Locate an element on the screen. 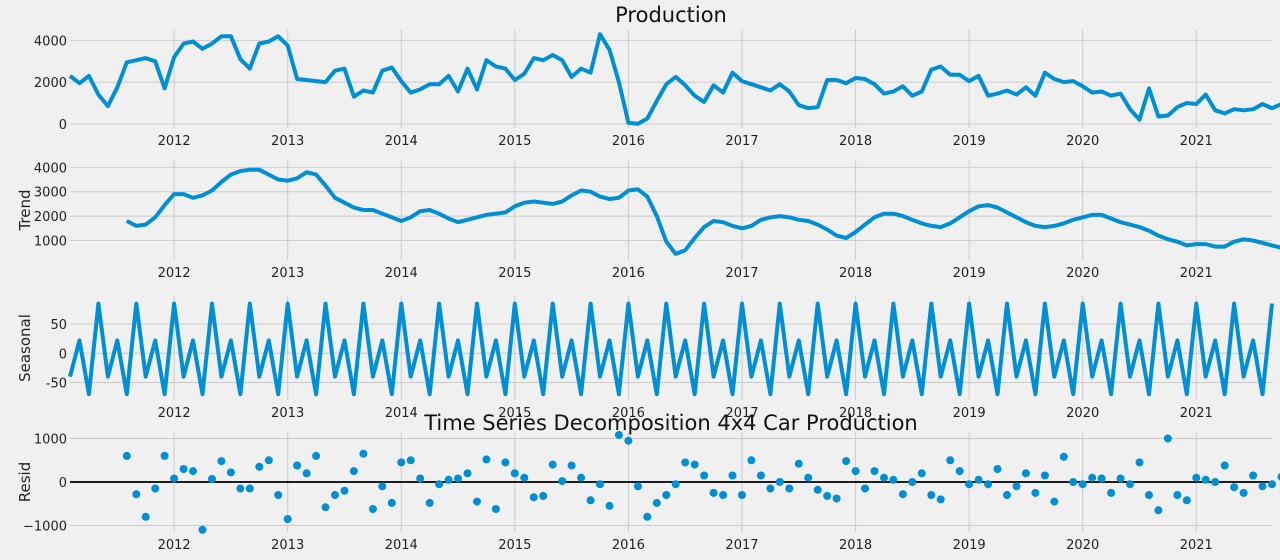 This screenshot has height=560, width=1280. y-tick-label: 2000 is located at coordinates (50, 83).